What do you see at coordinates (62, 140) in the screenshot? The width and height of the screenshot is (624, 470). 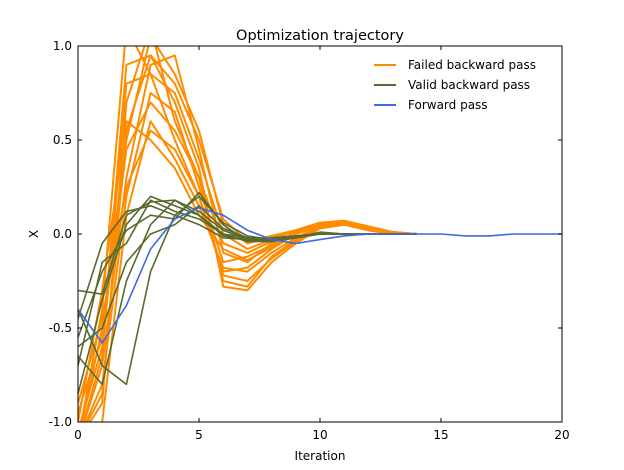 I see `y-tick-label: 0.5` at bounding box center [62, 140].